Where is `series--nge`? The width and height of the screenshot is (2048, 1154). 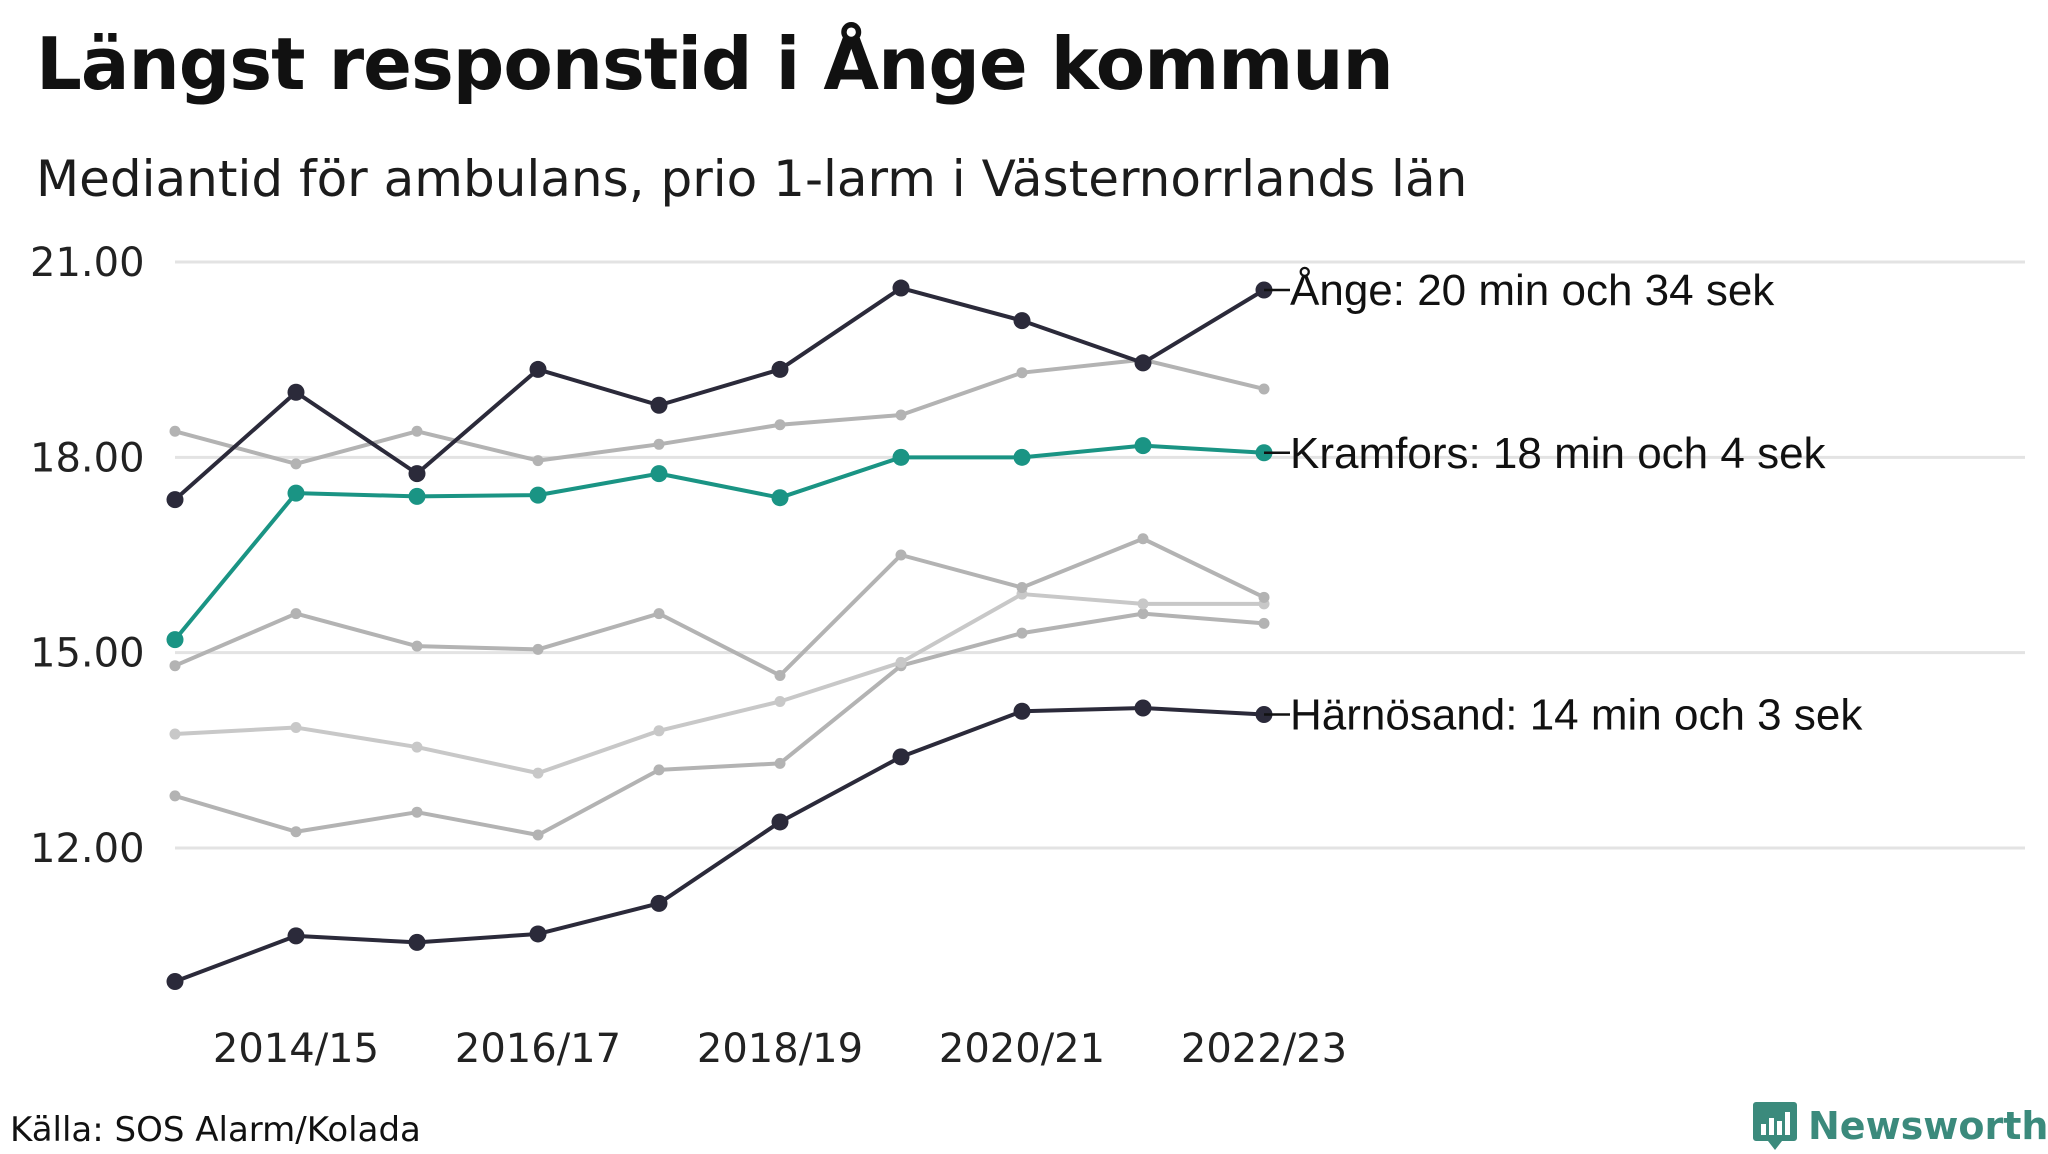 series--nge is located at coordinates (719, 394).